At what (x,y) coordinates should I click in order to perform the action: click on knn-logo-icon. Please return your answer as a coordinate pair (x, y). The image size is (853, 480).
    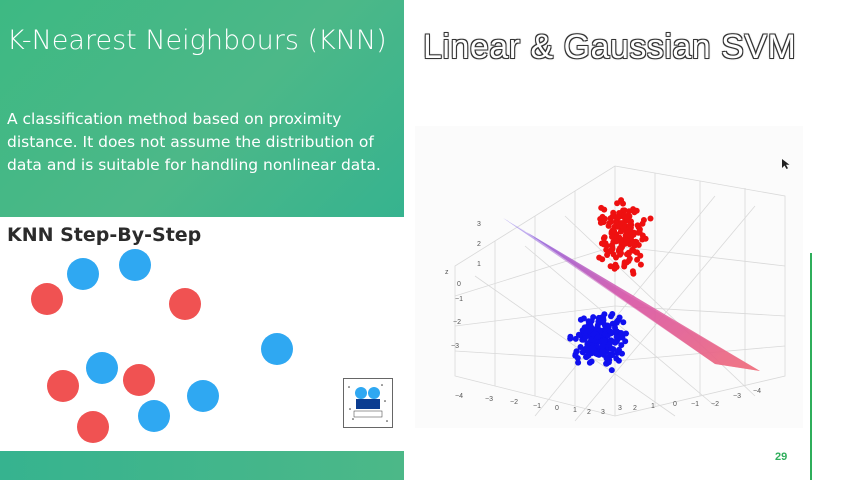
    Looking at the image, I should click on (368, 403).